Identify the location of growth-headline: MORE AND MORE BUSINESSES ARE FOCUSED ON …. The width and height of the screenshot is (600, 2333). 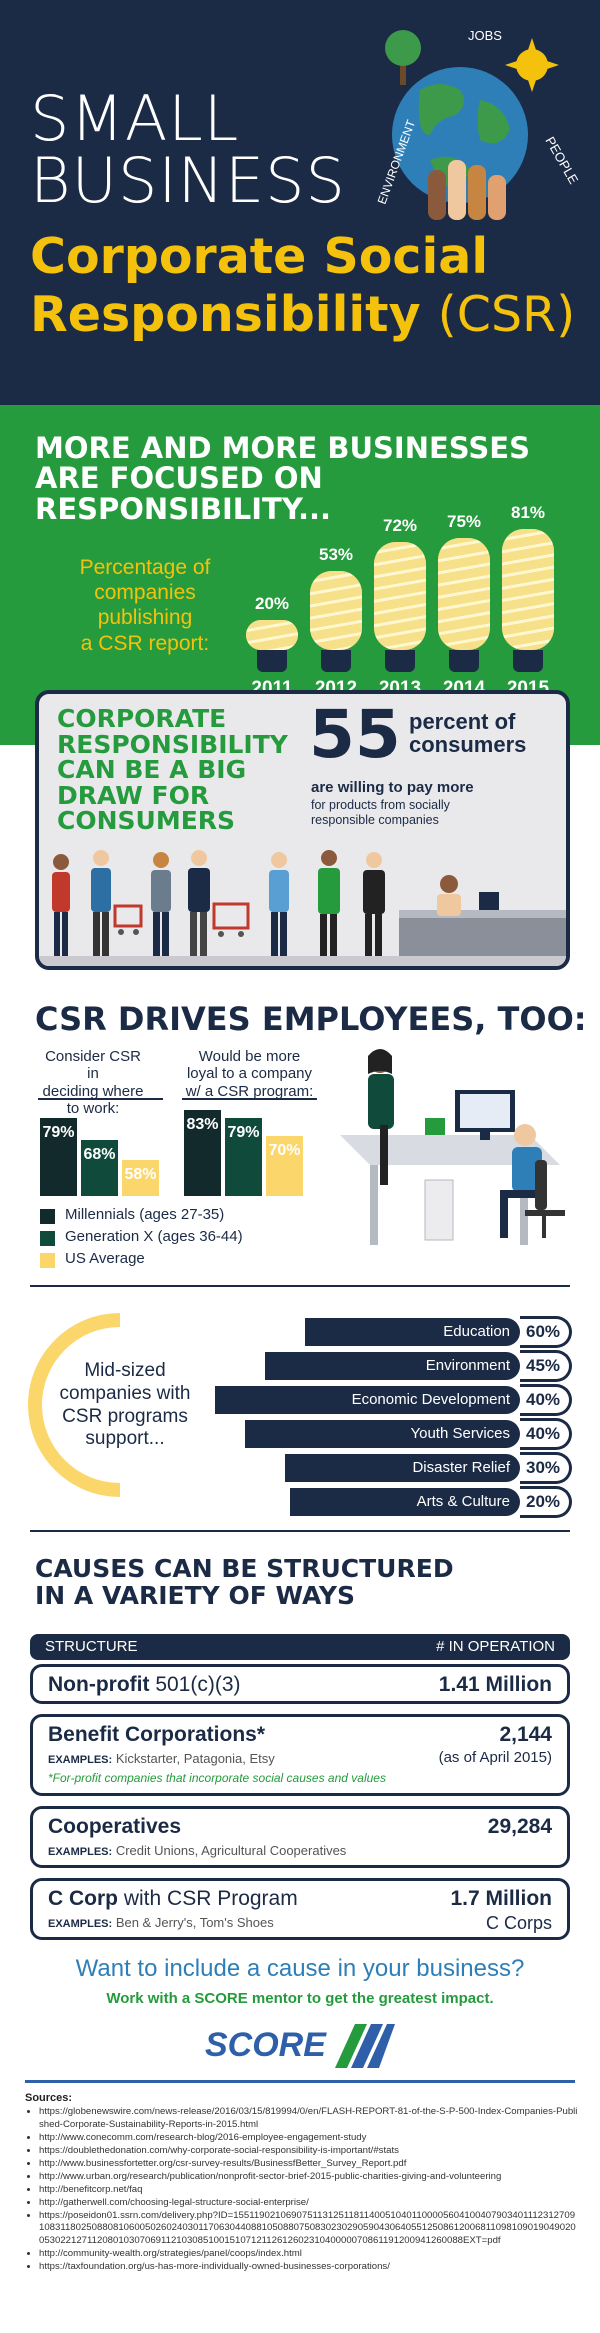
(282, 478).